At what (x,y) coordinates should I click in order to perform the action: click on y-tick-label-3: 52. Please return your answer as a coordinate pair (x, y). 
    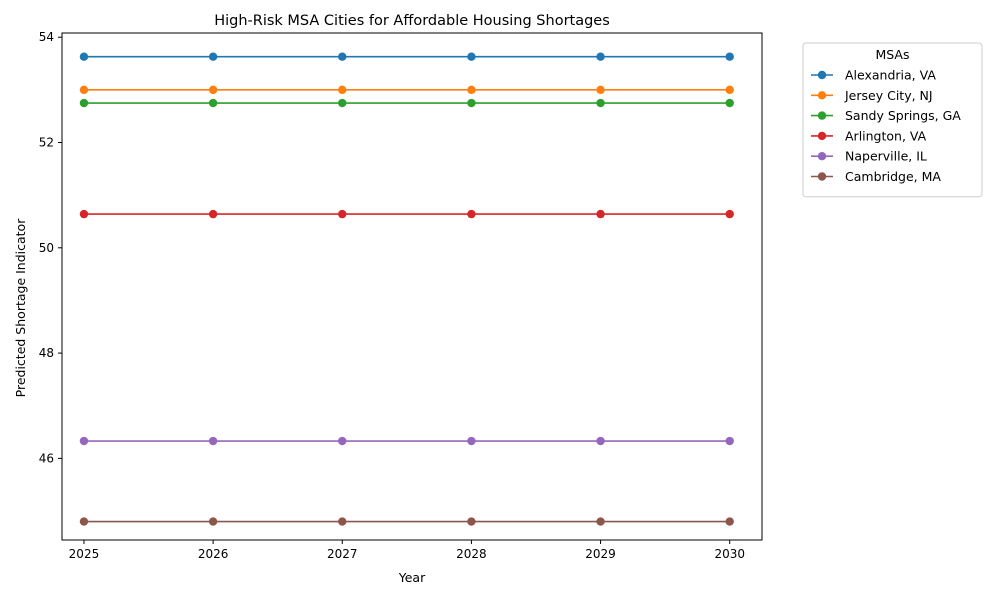
    Looking at the image, I should click on (46, 143).